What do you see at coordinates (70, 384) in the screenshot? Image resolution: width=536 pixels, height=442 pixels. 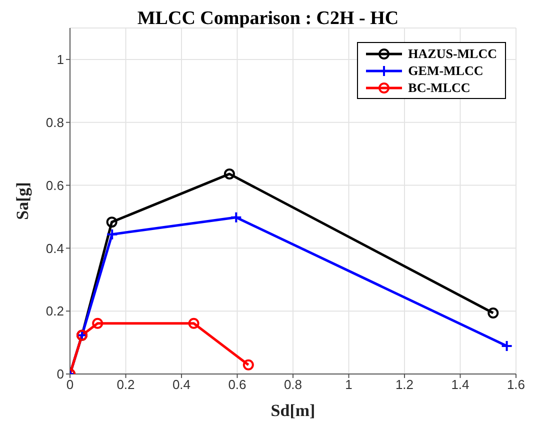 I see `x-tick-label: 0` at bounding box center [70, 384].